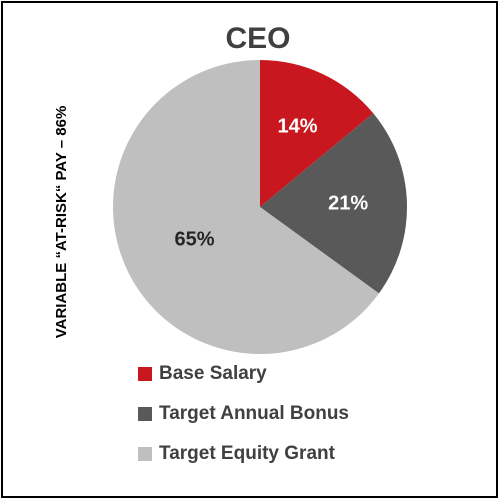 Image resolution: width=500 pixels, height=500 pixels. What do you see at coordinates (257, 38) in the screenshot?
I see `chart-title: CEO` at bounding box center [257, 38].